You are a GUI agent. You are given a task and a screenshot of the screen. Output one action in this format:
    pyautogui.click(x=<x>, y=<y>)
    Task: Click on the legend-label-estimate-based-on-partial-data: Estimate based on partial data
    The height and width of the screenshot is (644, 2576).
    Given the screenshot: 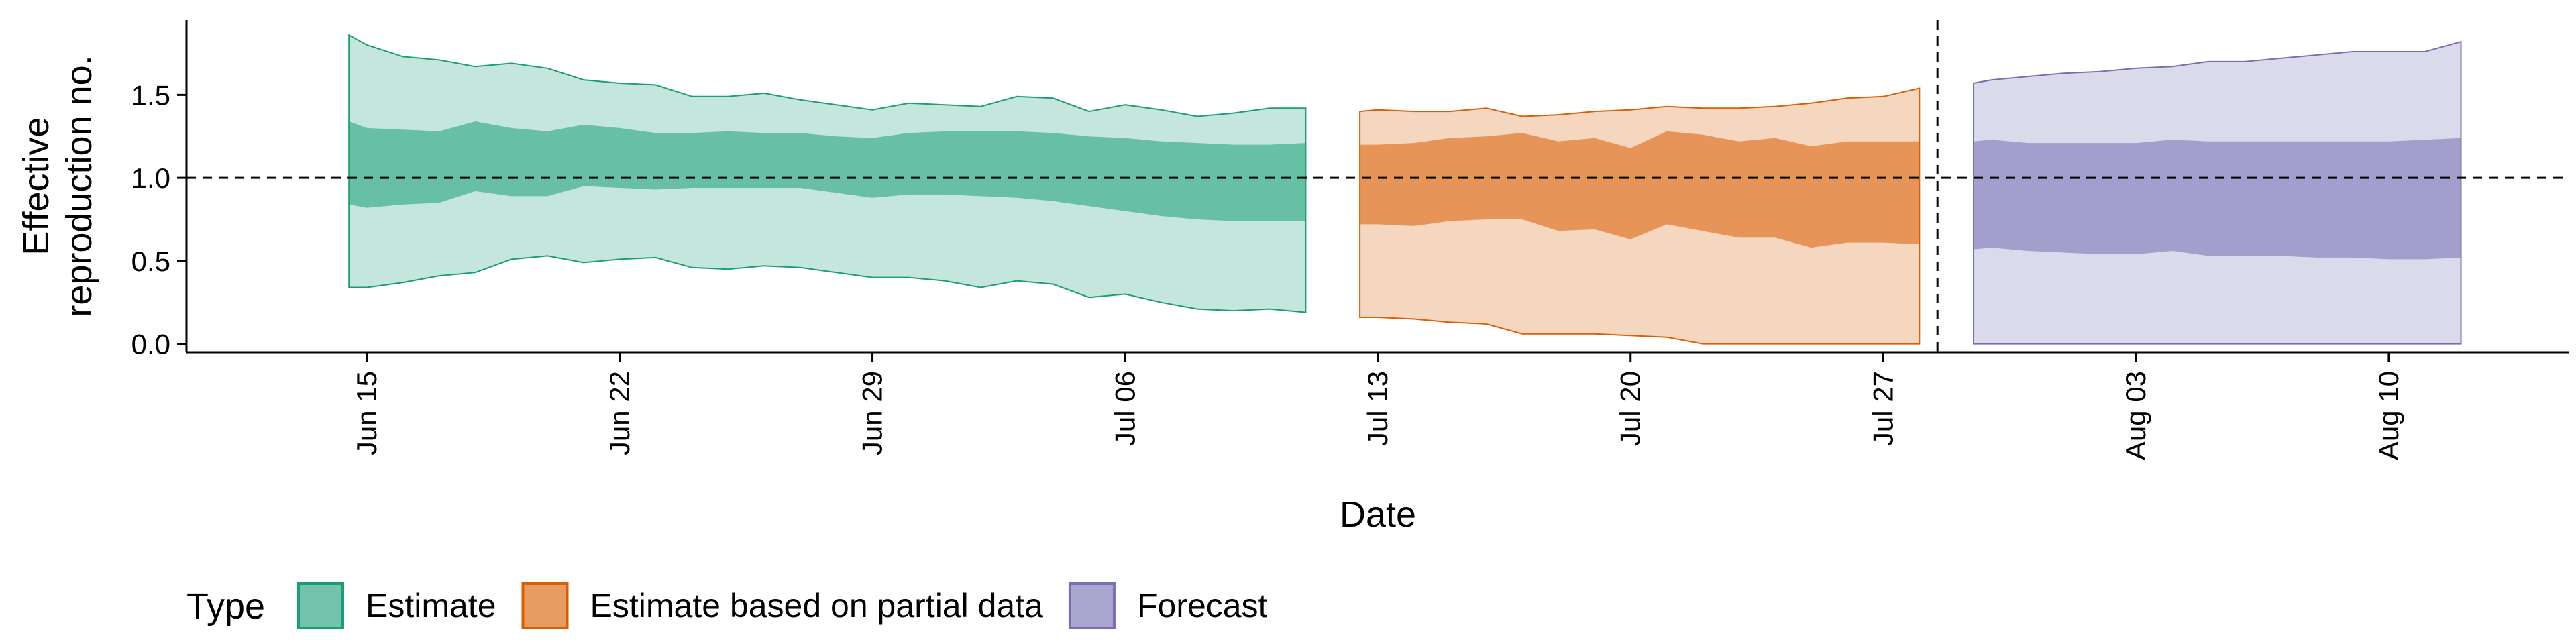 What is the action you would take?
    pyautogui.click(x=817, y=606)
    